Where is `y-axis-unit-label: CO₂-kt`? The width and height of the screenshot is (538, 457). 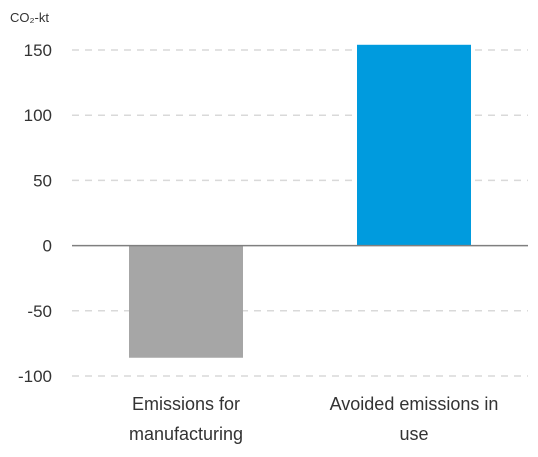 y-axis-unit-label: CO₂-kt is located at coordinates (29, 17).